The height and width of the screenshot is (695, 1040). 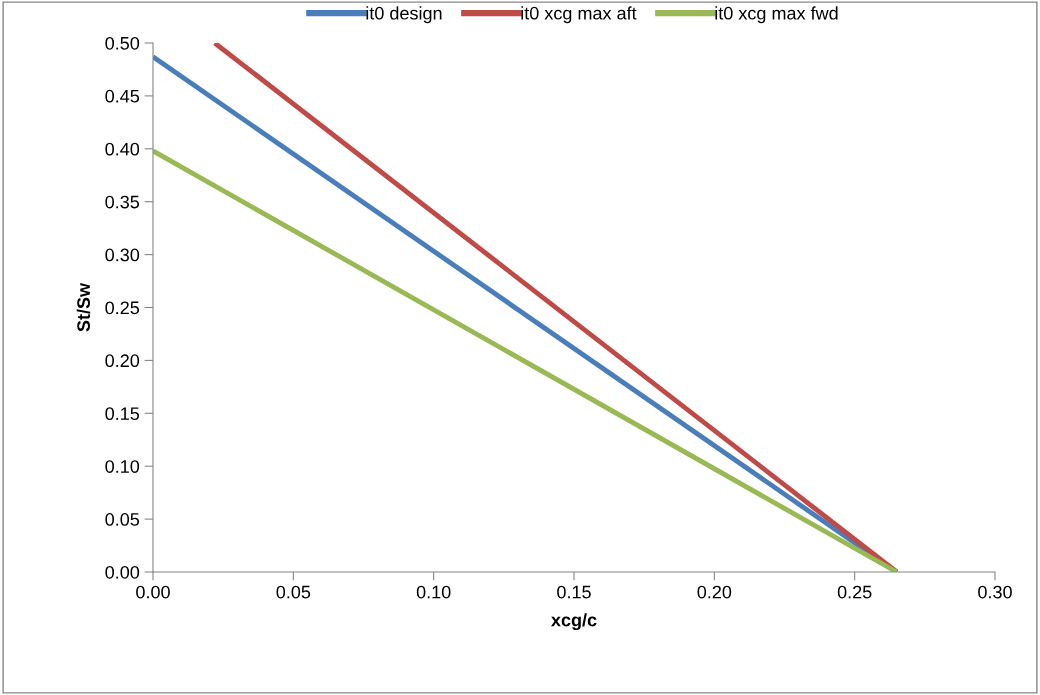 What do you see at coordinates (153, 592) in the screenshot?
I see `x-tick-label: 0.00` at bounding box center [153, 592].